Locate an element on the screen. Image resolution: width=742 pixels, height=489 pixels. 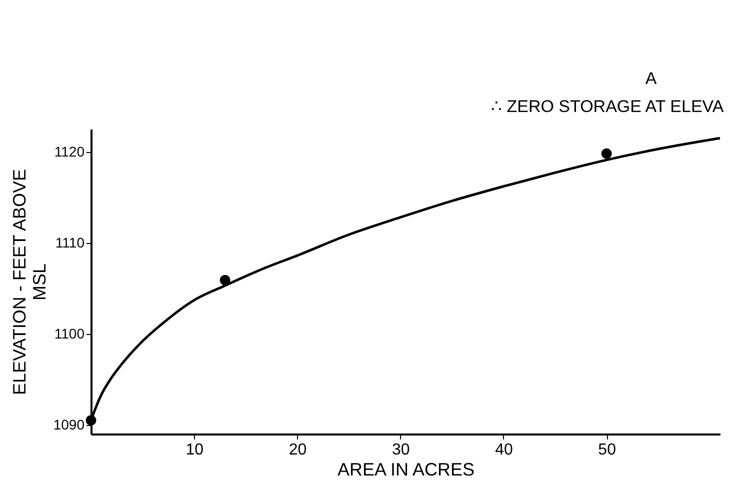
x-tick-label: 20 is located at coordinates (297, 450).